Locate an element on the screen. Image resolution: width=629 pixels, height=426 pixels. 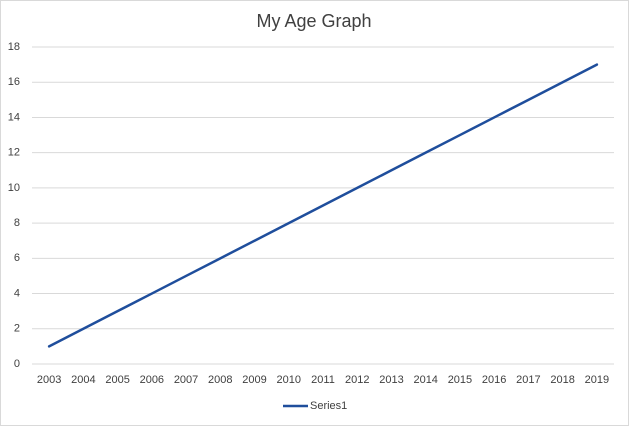
y-tick-label: 6 is located at coordinates (17, 258).